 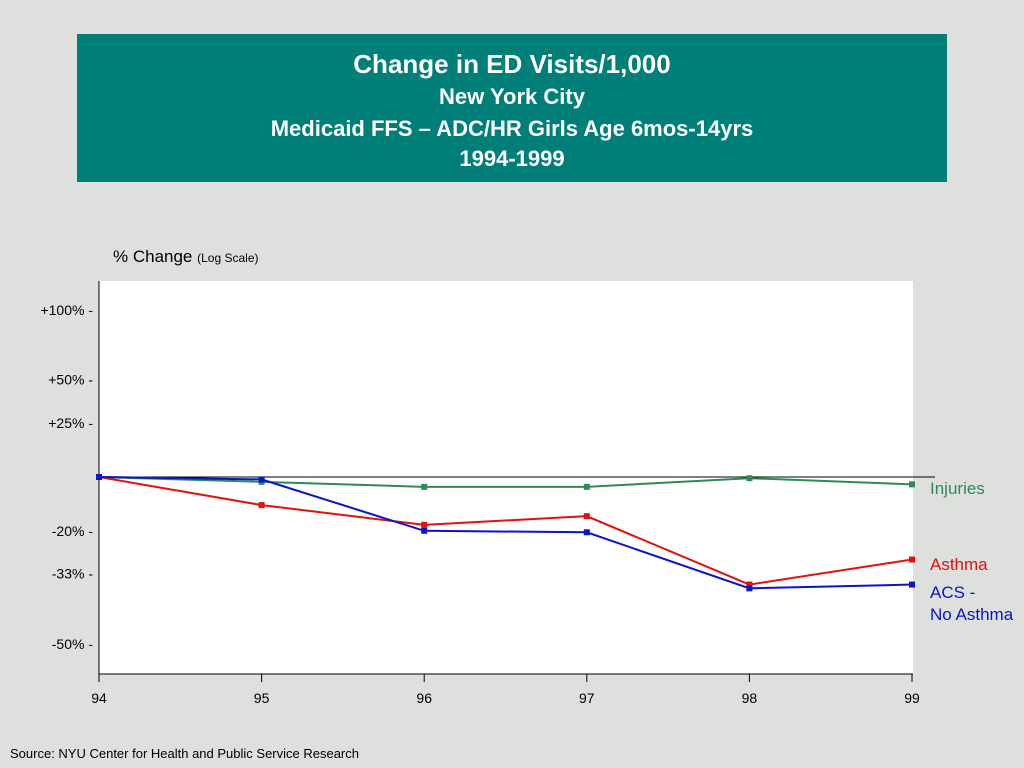 I want to click on title-line-4: 1994-1999, so click(x=512, y=158).